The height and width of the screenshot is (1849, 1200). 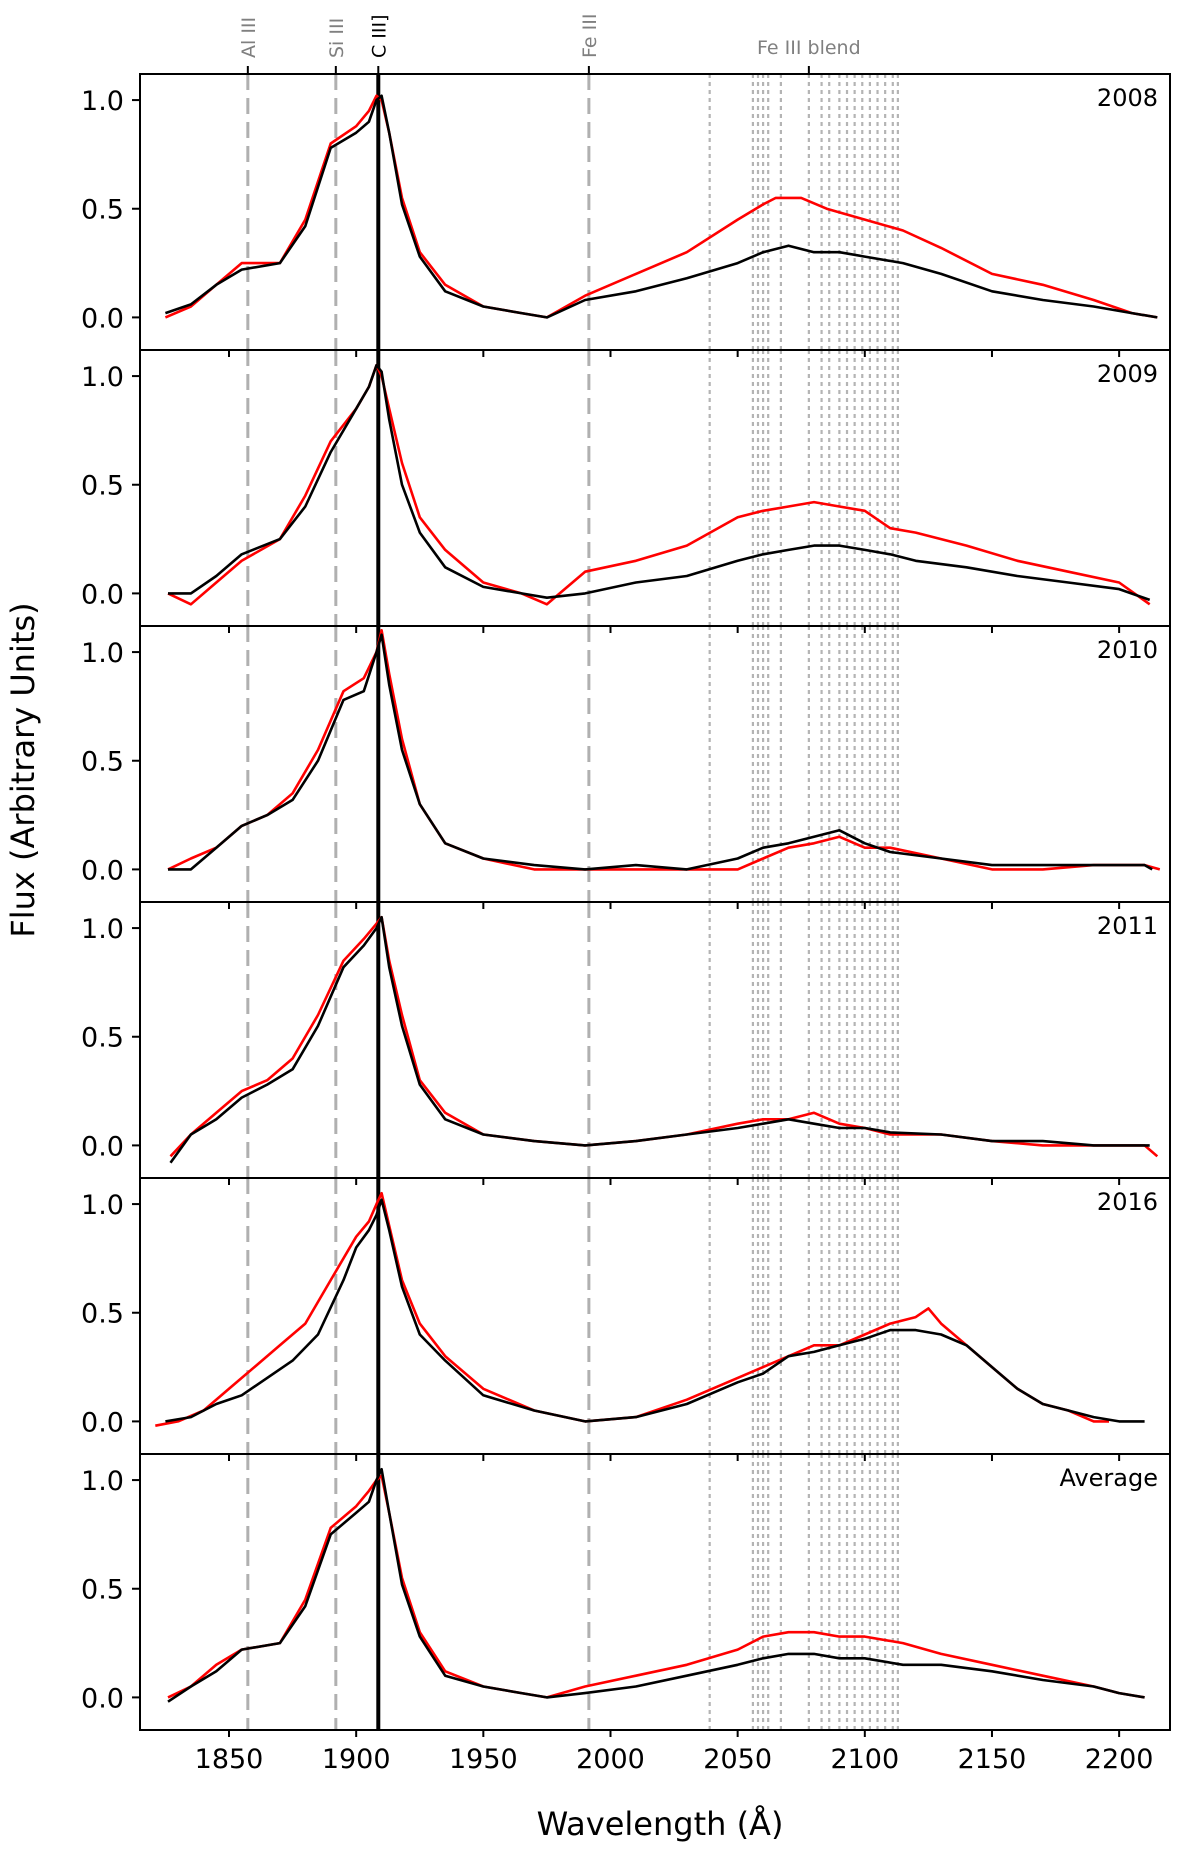 I want to click on series-red-average, so click(x=656, y=1586).